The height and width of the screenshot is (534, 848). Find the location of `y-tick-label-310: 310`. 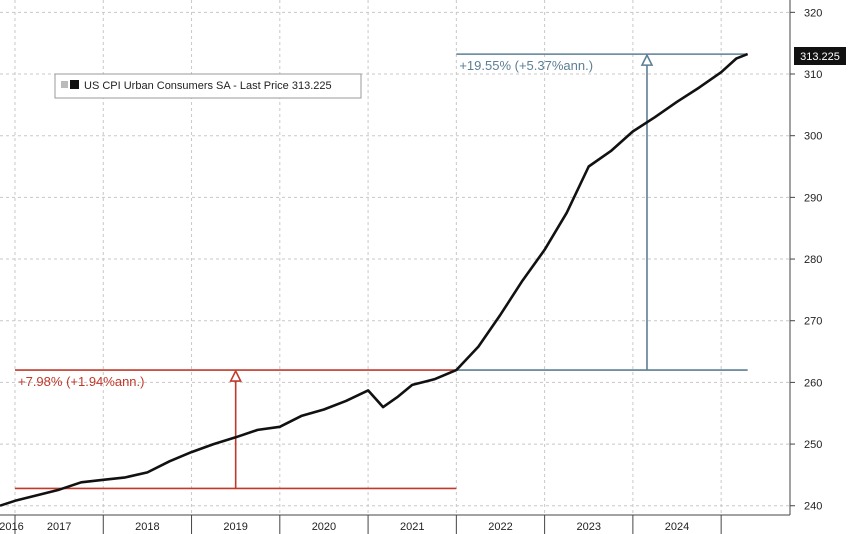

y-tick-label-310: 310 is located at coordinates (813, 75).